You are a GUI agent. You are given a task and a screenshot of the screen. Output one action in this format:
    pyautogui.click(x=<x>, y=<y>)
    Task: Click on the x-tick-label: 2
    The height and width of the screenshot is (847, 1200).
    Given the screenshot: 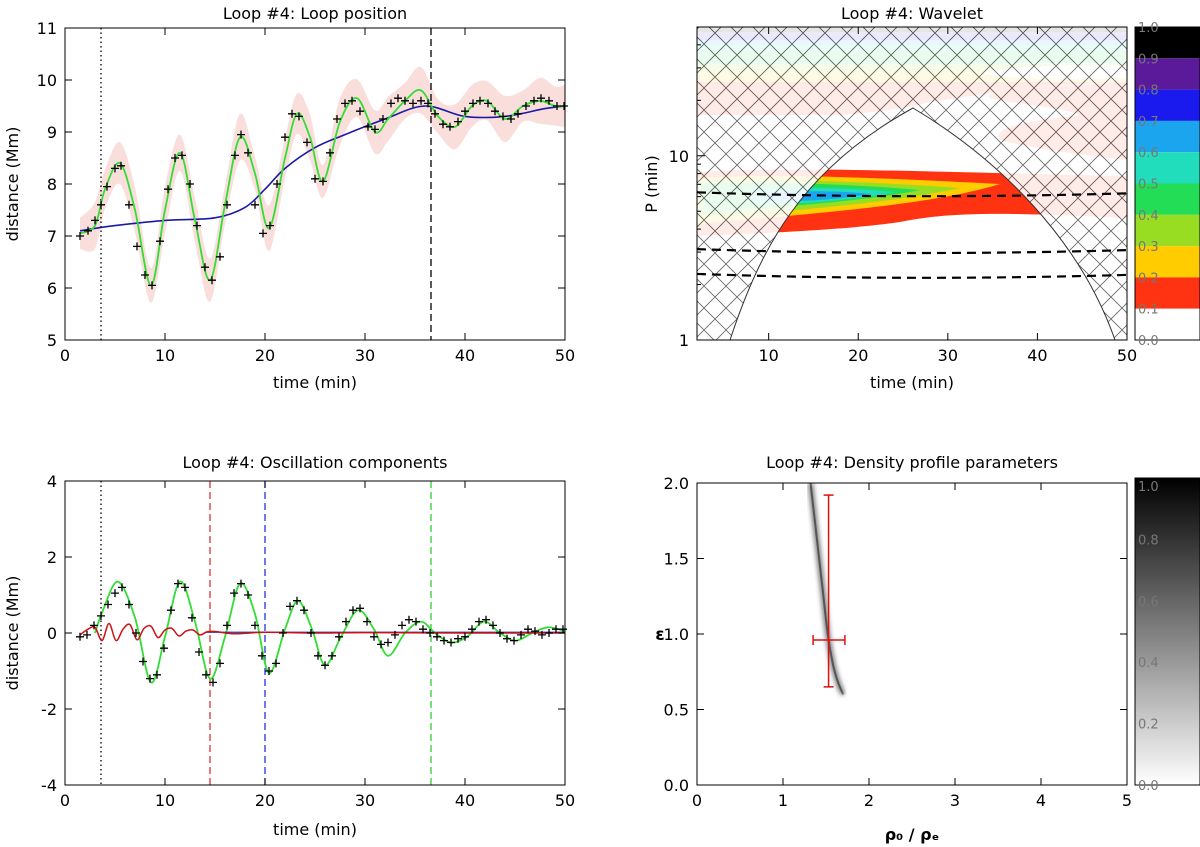 What is the action you would take?
    pyautogui.click(x=869, y=800)
    